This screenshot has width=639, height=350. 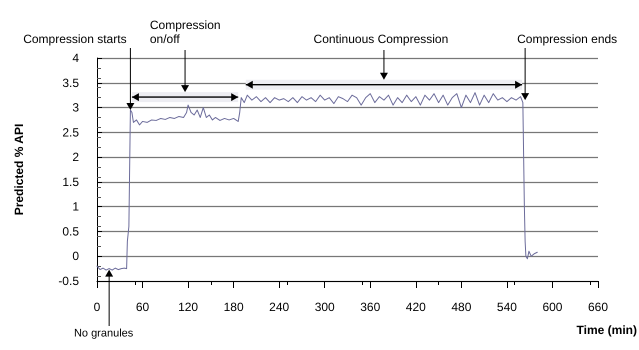 What do you see at coordinates (507, 307) in the screenshot?
I see `x-tick-label: 540` at bounding box center [507, 307].